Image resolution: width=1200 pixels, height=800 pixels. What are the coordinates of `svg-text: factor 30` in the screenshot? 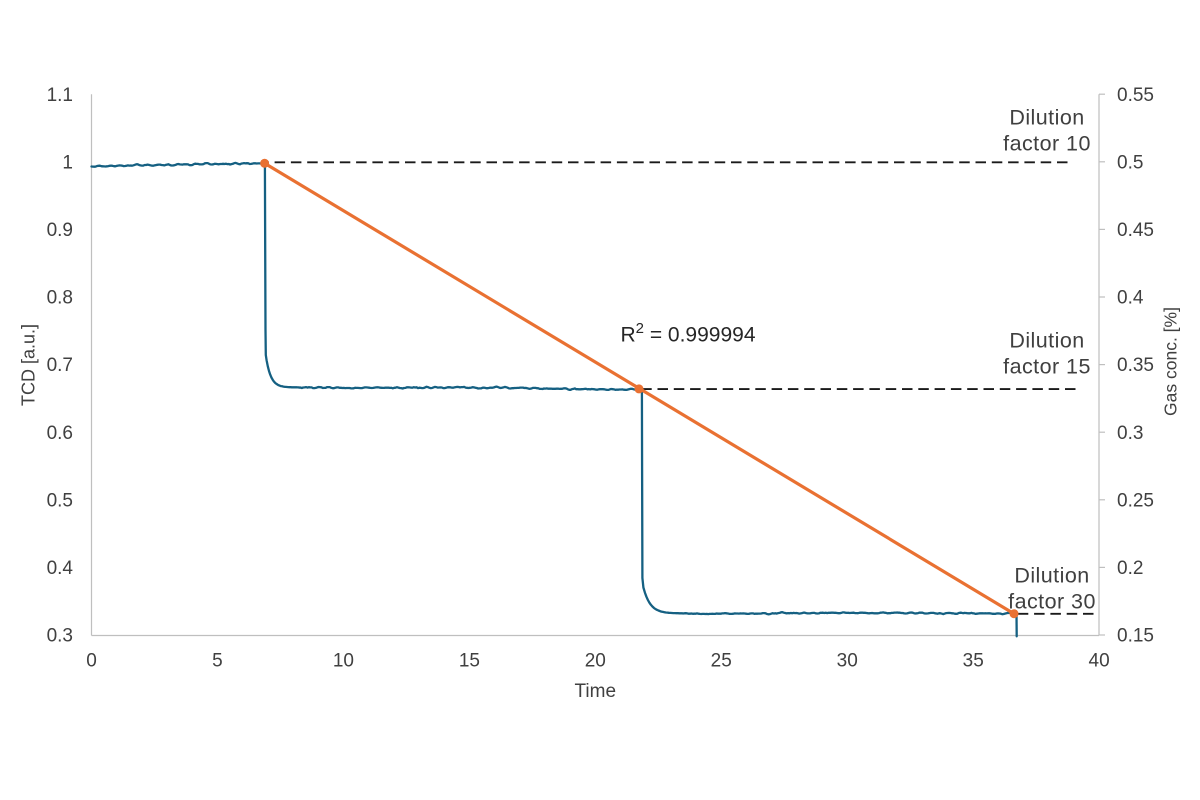 It's located at (1052, 602).